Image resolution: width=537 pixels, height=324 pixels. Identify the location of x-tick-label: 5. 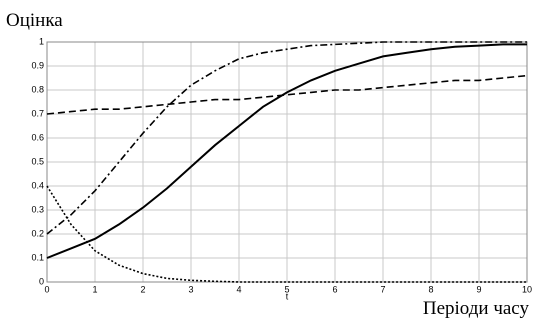
(286, 289).